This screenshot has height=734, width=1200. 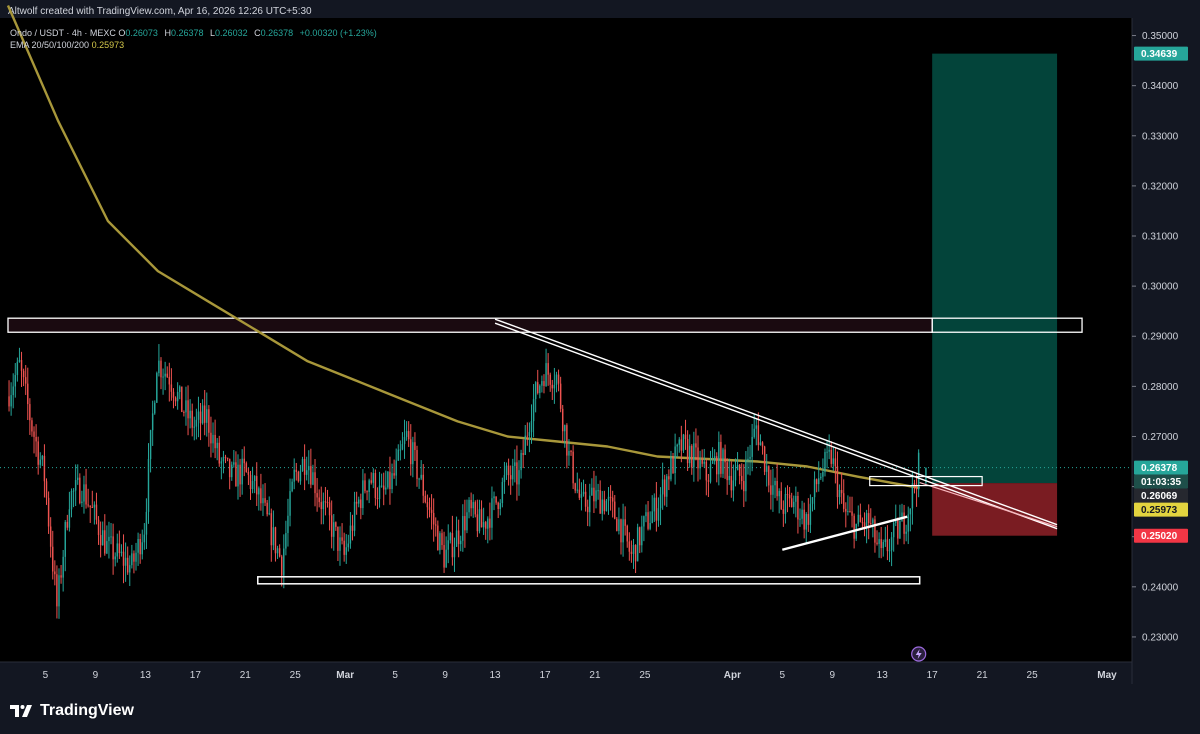 What do you see at coordinates (231, 33) in the screenshot?
I see `legend-low-value: 0.26032` at bounding box center [231, 33].